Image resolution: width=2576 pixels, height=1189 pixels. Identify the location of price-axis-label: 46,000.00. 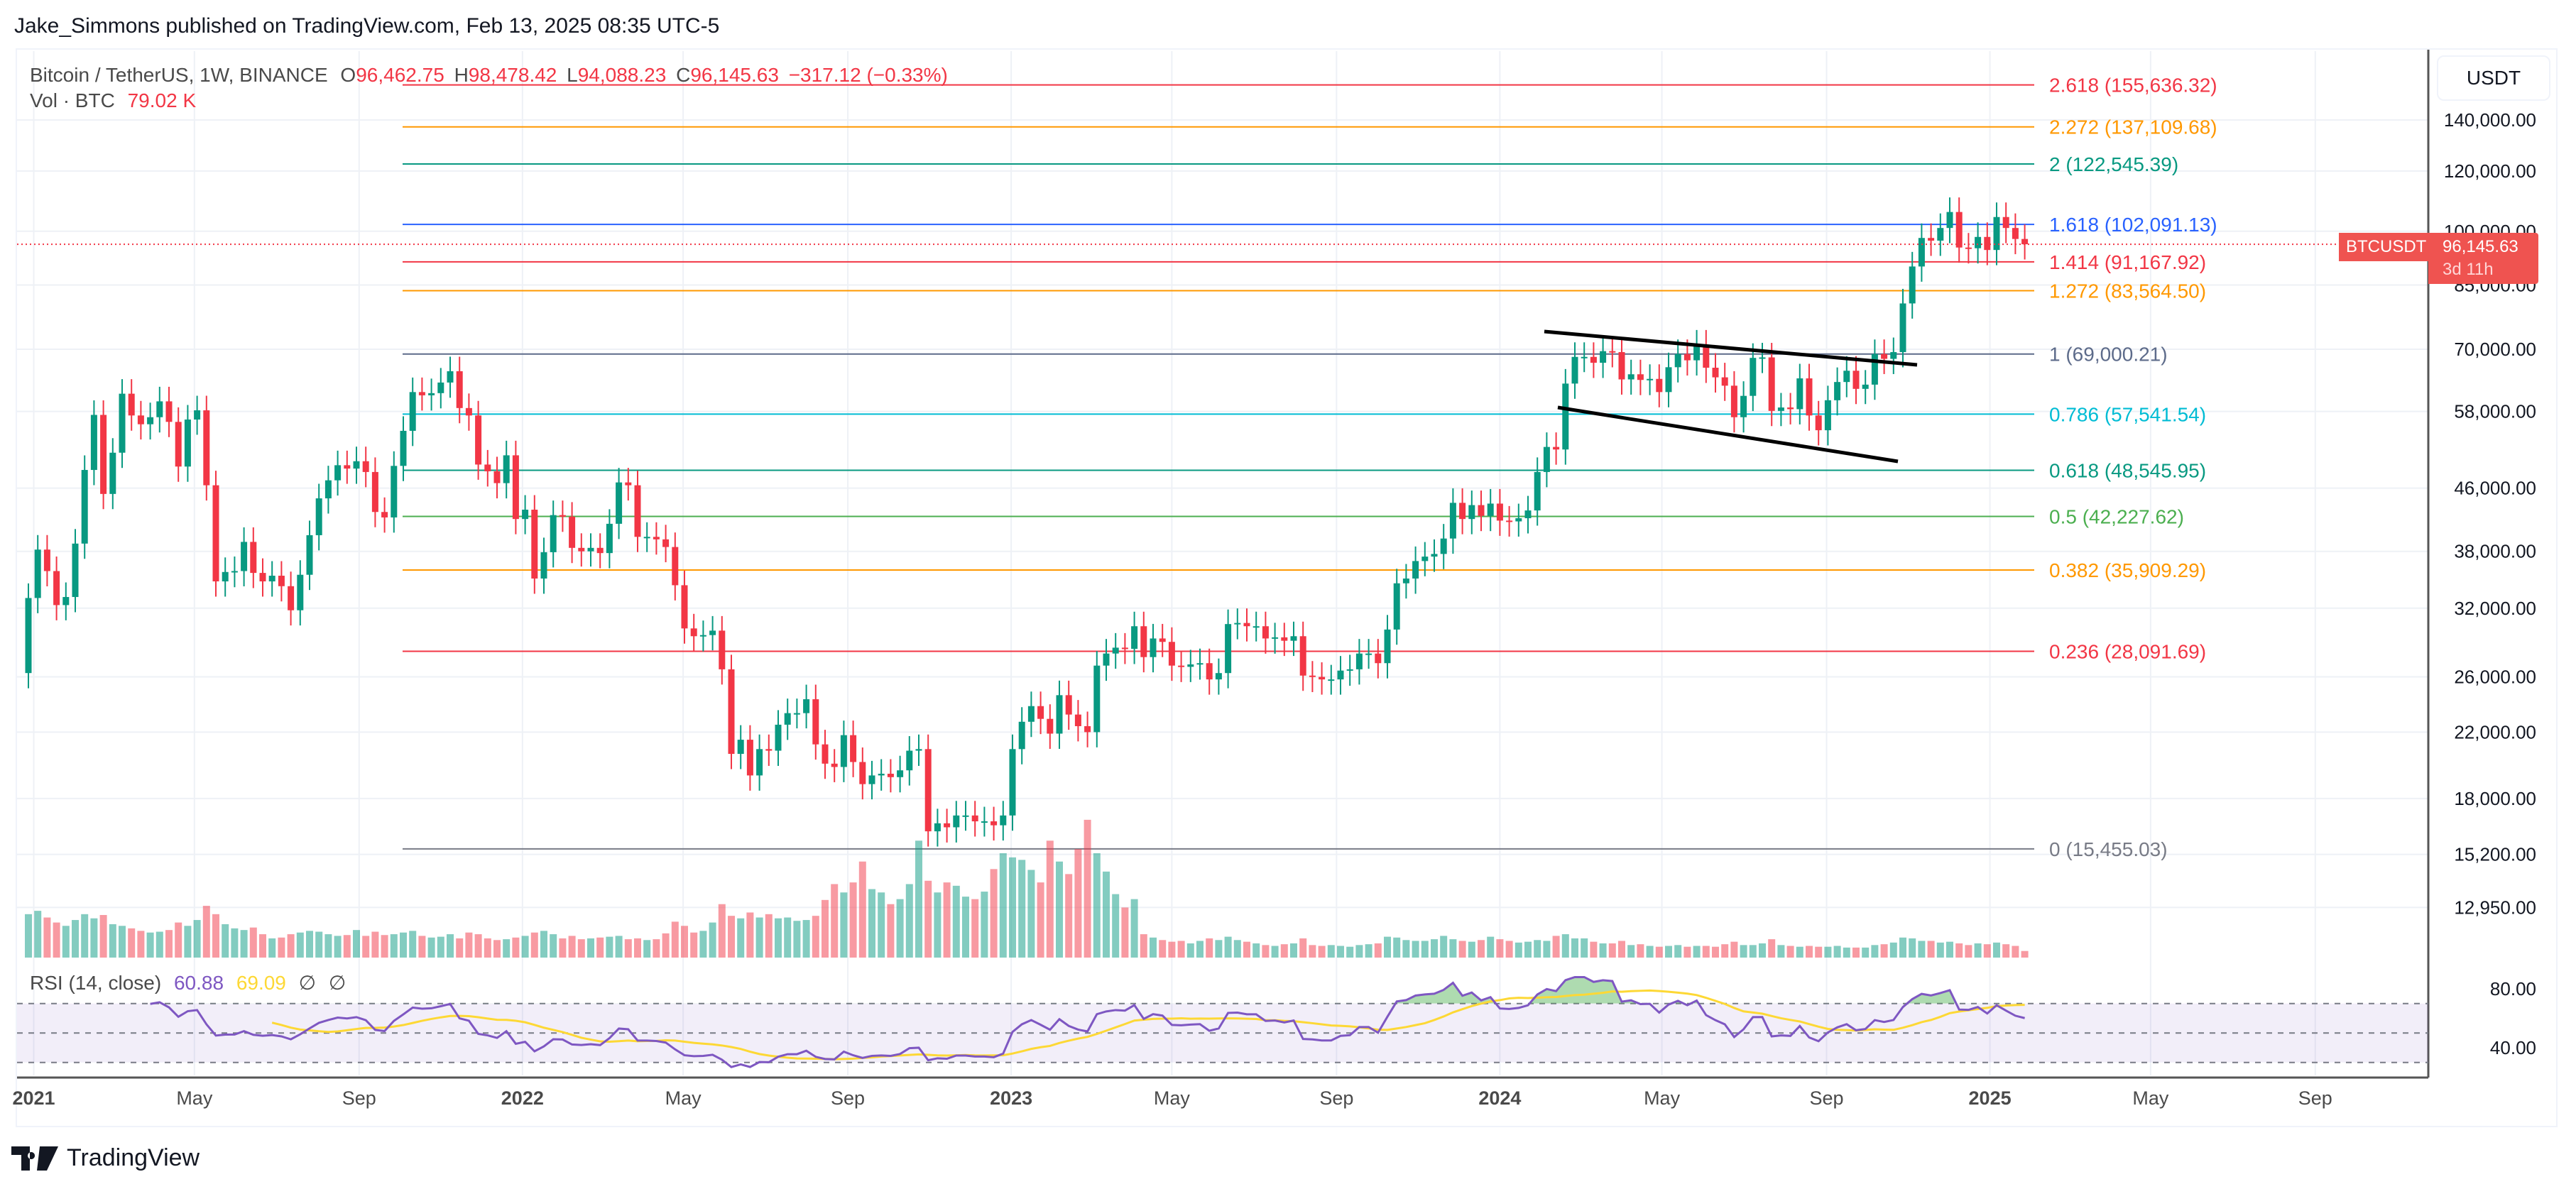
(2495, 489).